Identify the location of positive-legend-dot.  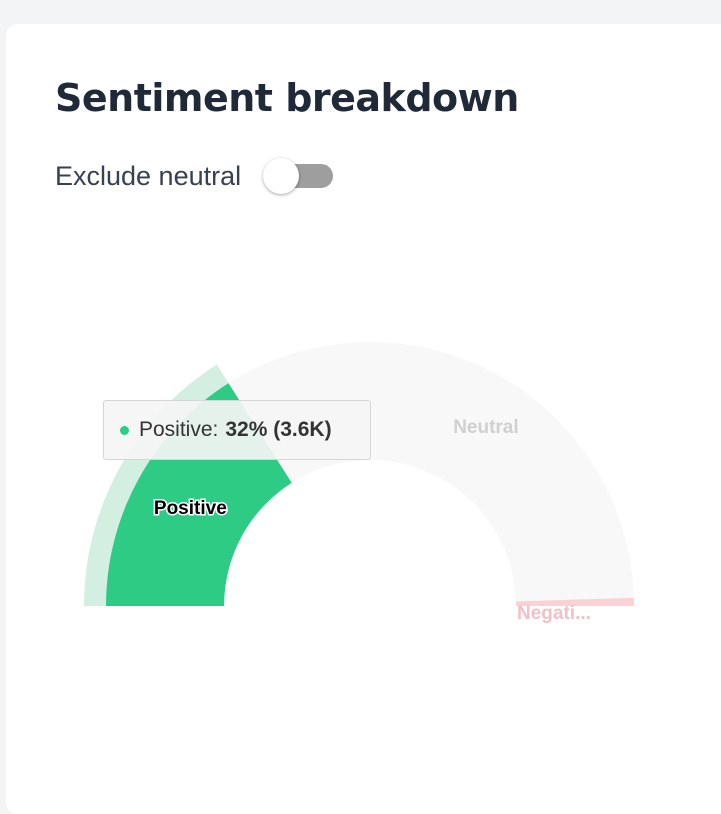
(124, 430).